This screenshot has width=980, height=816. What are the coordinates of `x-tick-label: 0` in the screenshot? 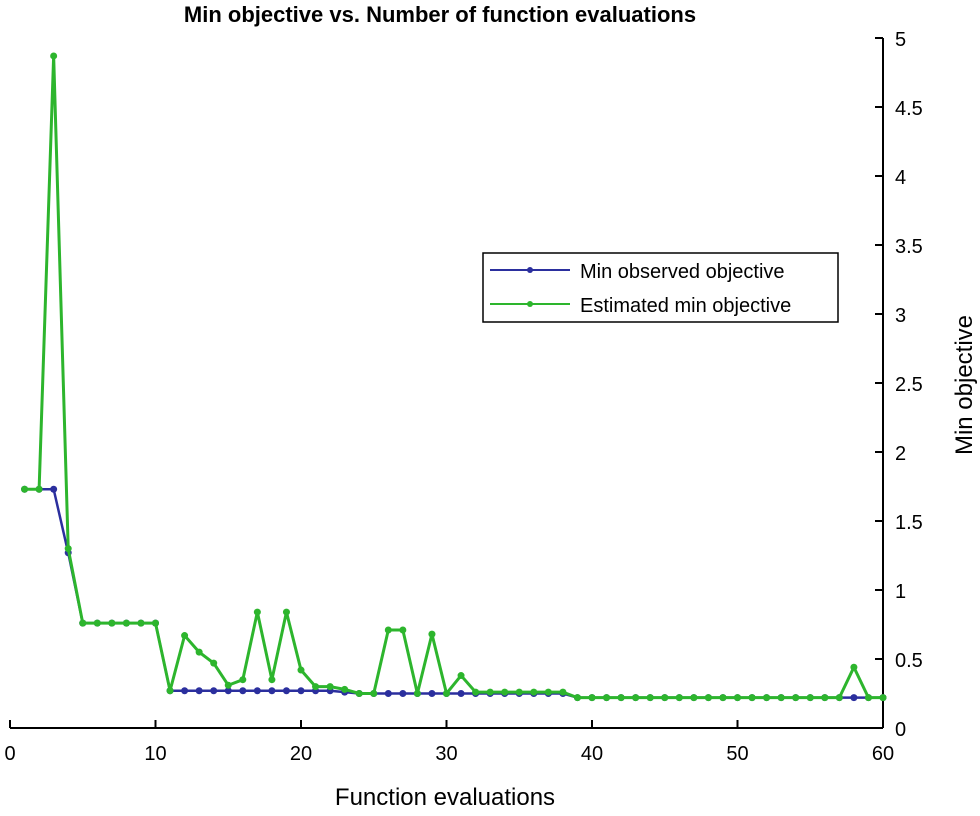 It's located at (9, 754).